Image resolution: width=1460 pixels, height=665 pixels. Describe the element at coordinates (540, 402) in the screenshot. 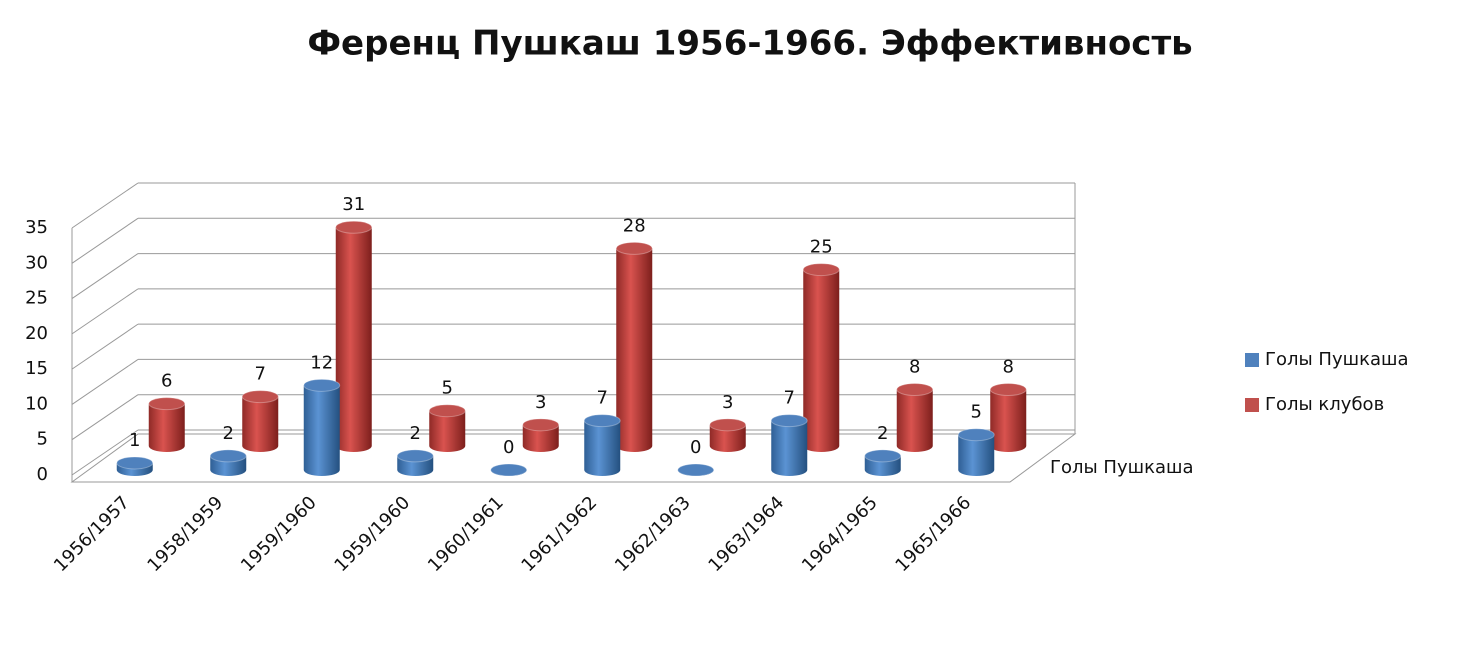

I see `data-label: 3` at that location.